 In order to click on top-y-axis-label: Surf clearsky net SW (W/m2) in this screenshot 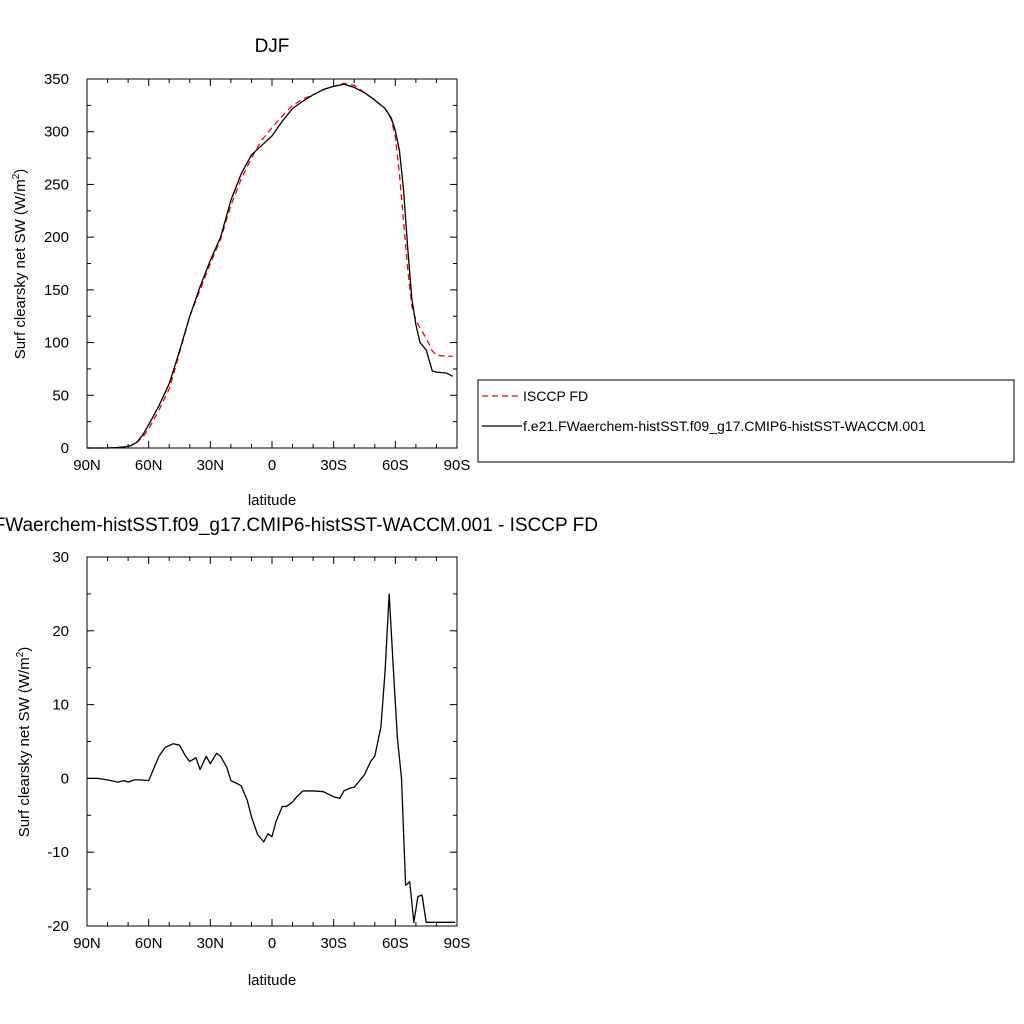, I will do `click(20, 264)`.